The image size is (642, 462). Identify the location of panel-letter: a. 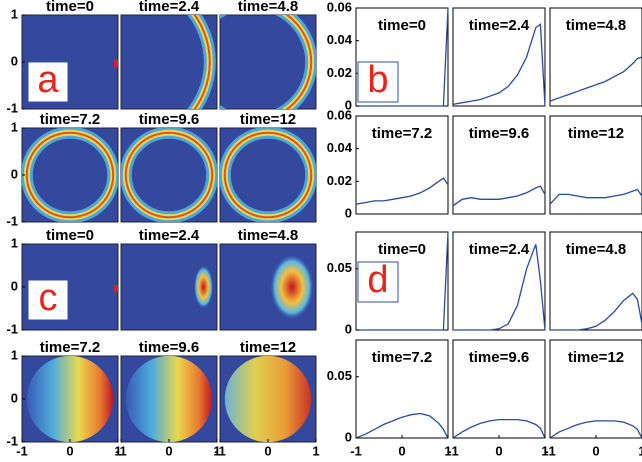
(48, 80).